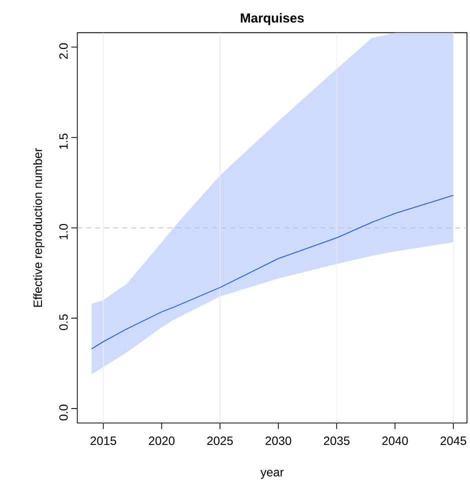  What do you see at coordinates (279, 441) in the screenshot?
I see `x-tick-label: 2030` at bounding box center [279, 441].